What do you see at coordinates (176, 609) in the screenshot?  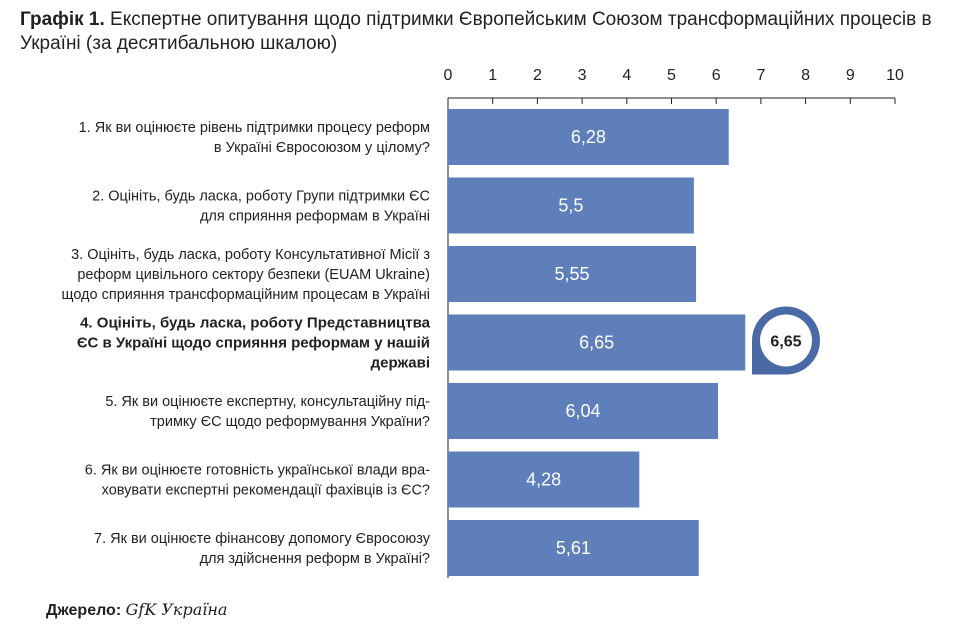 I see `source-value: GfK Україна` at bounding box center [176, 609].